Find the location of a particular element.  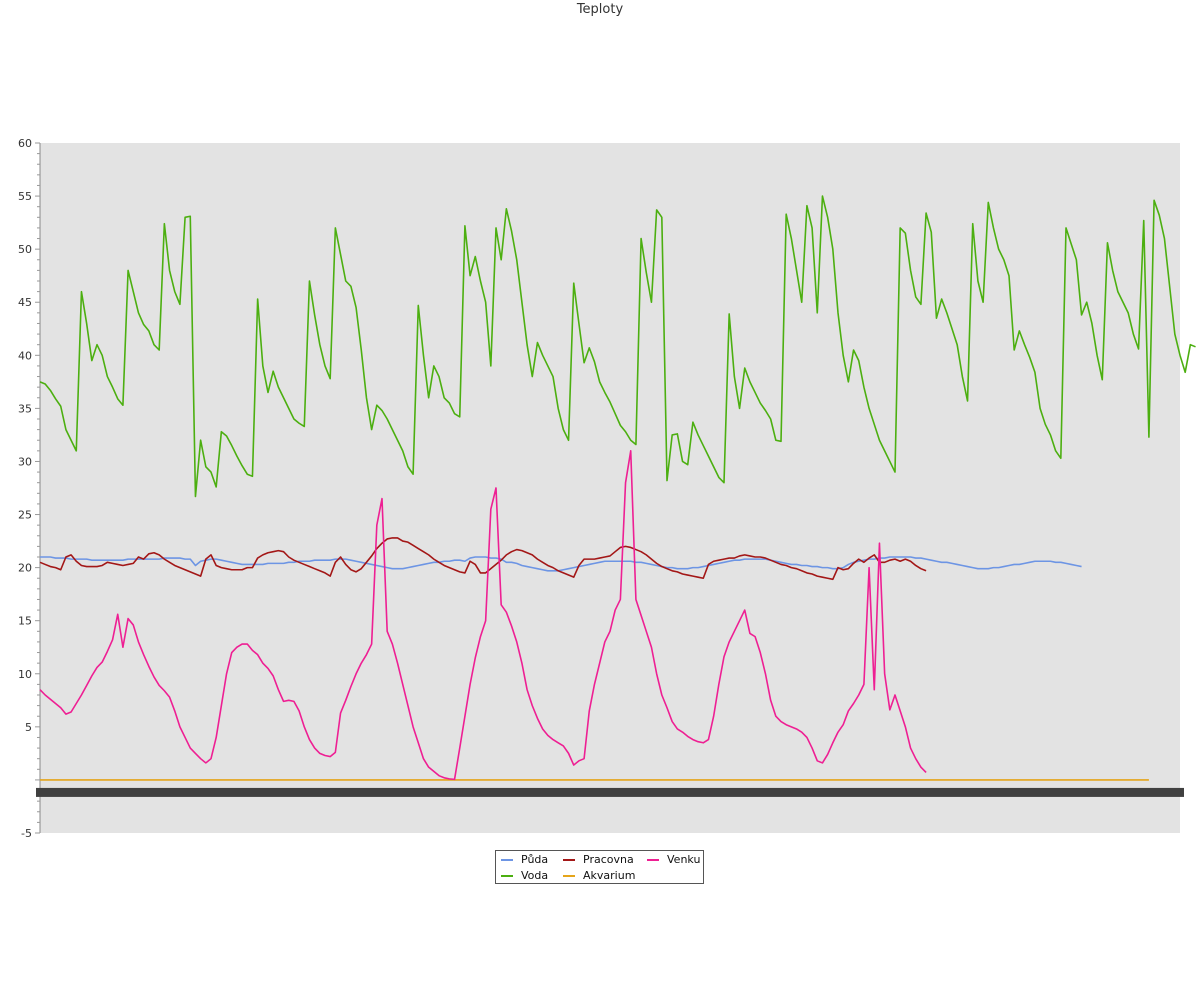

y-tick-label: 30 is located at coordinates (25, 461).